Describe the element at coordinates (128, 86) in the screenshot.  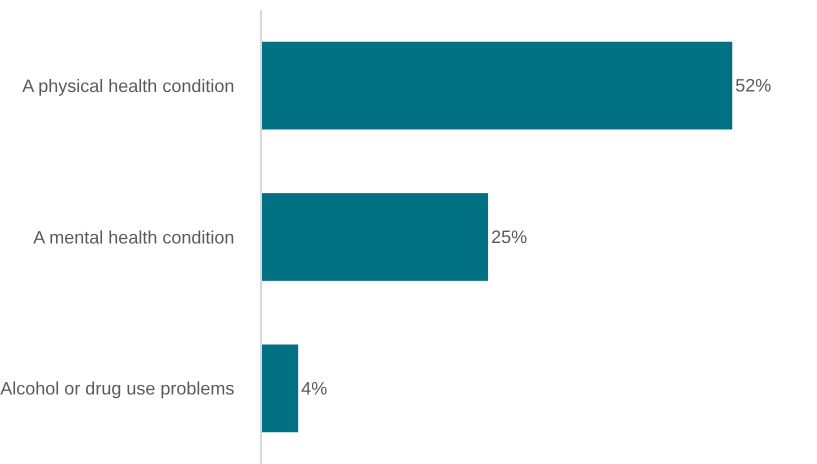
I see `y-tick-label: A physical health condition` at that location.